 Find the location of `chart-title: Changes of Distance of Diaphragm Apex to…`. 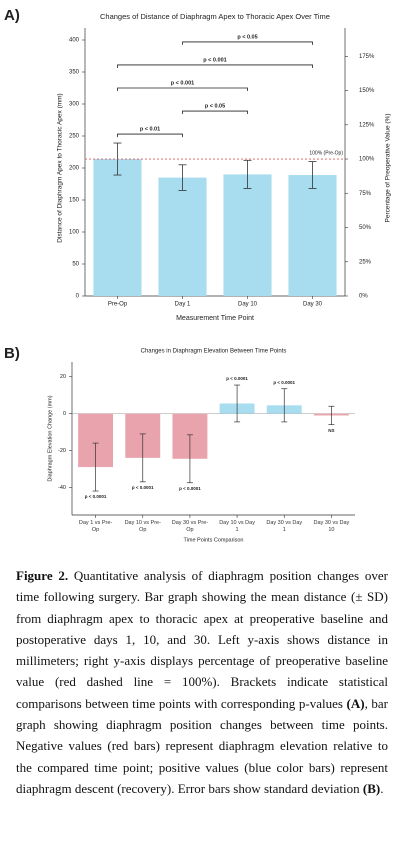

chart-title: Changes of Distance of Diaphragm Apex to… is located at coordinates (215, 16).